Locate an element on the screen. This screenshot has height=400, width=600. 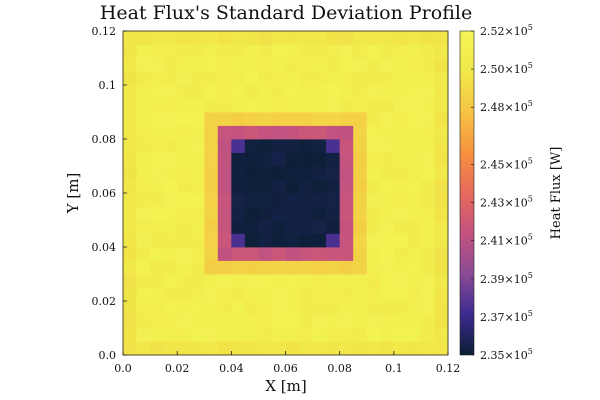
y-tick-label: 0.12 is located at coordinates (104, 31).